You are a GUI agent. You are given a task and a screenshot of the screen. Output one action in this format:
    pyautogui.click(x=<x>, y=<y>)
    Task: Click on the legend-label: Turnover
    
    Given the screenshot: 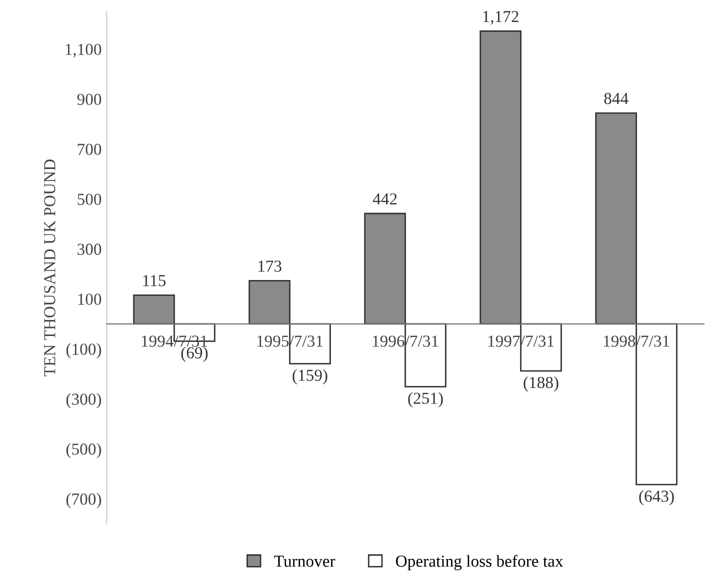 What is the action you would take?
    pyautogui.click(x=305, y=561)
    